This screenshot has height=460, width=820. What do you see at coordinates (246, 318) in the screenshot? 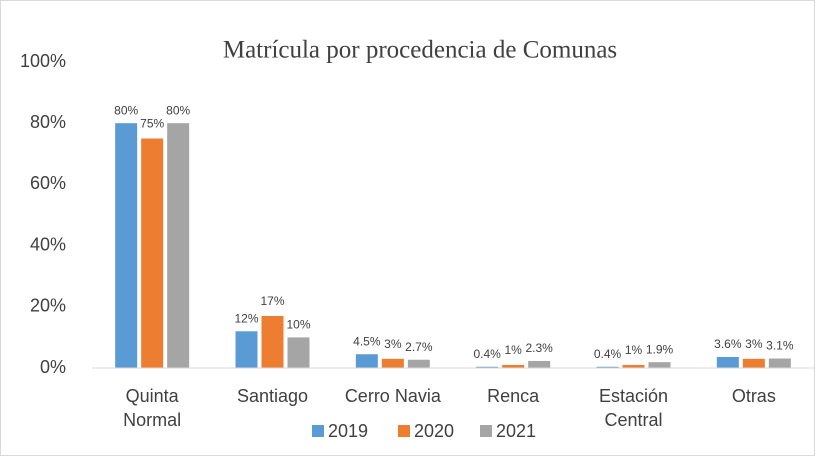
I see `value-label: 12%` at bounding box center [246, 318].